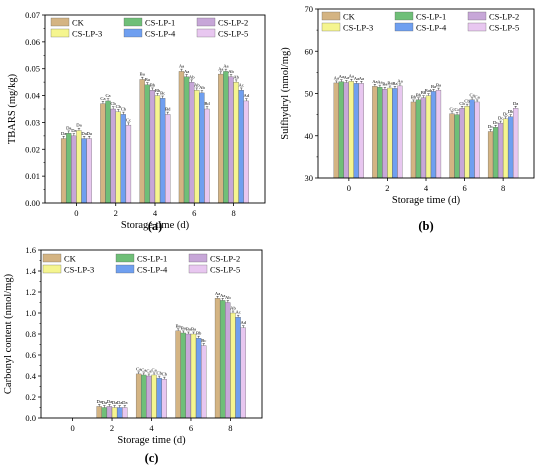 Image resolution: width=550 pixels, height=472 pixels. Describe the element at coordinates (503, 188) in the screenshot. I see `panel-b-xtick-label: 8` at that location.